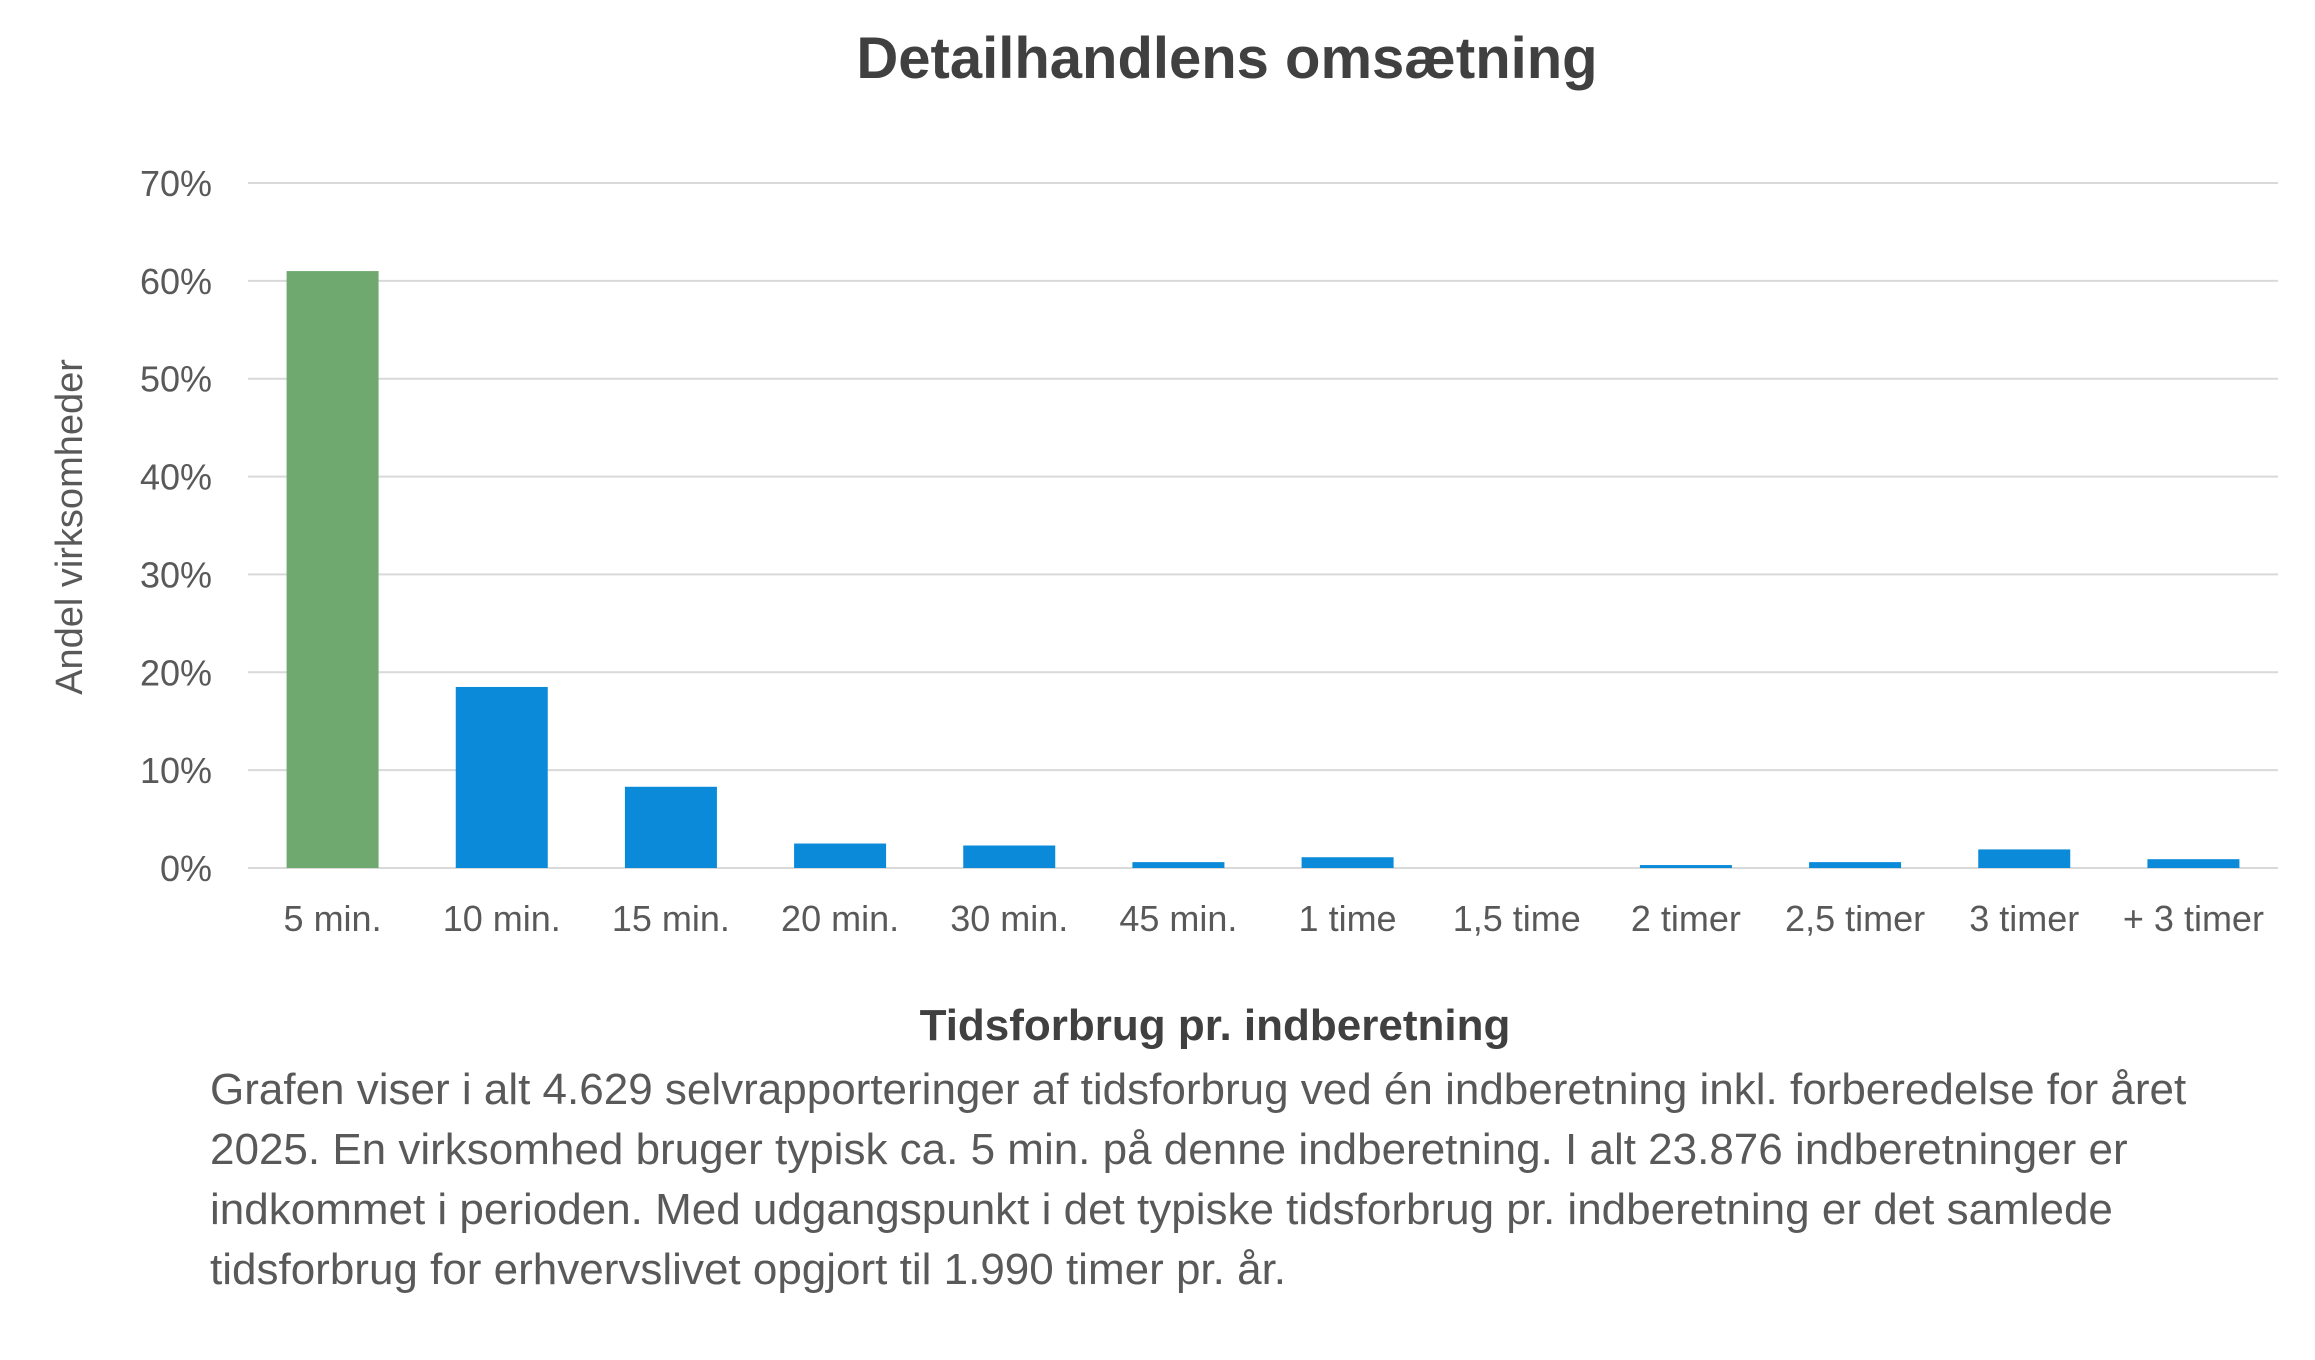 This screenshot has width=2315, height=1360. What do you see at coordinates (1009, 918) in the screenshot?
I see `x-tick-label: 30 min.` at bounding box center [1009, 918].